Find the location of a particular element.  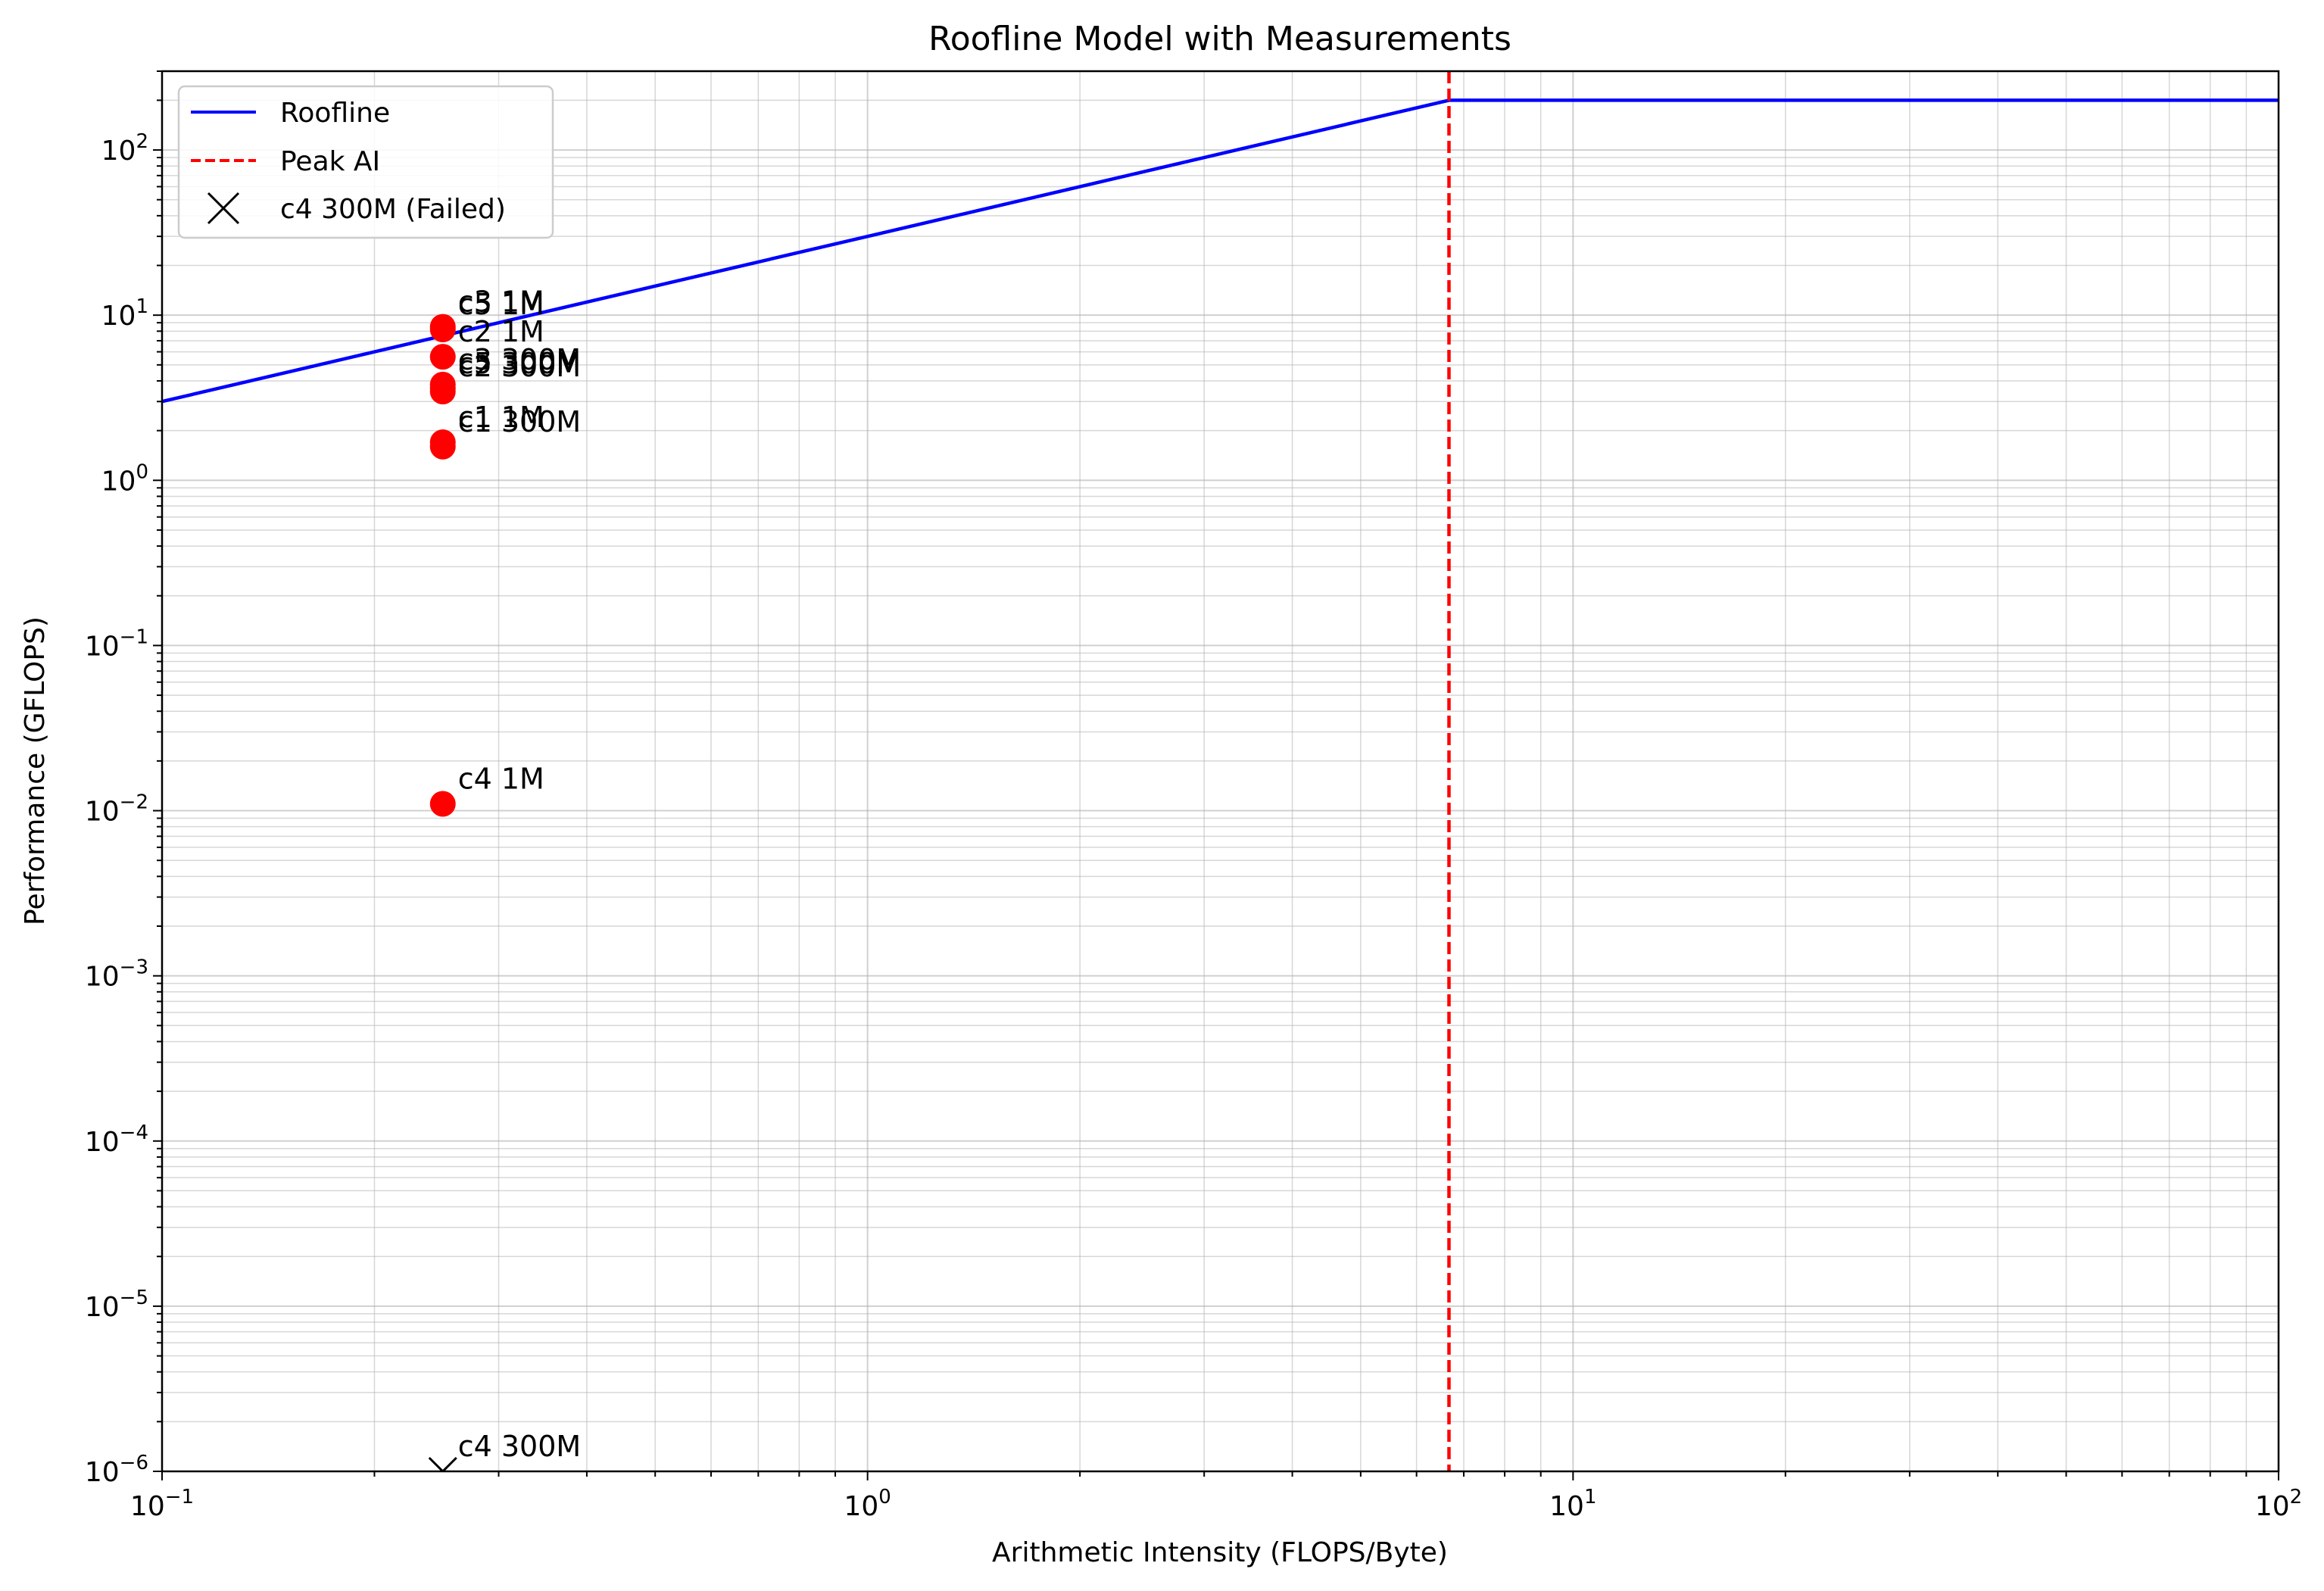

y-tick-label: 10¹ is located at coordinates (124, 313).